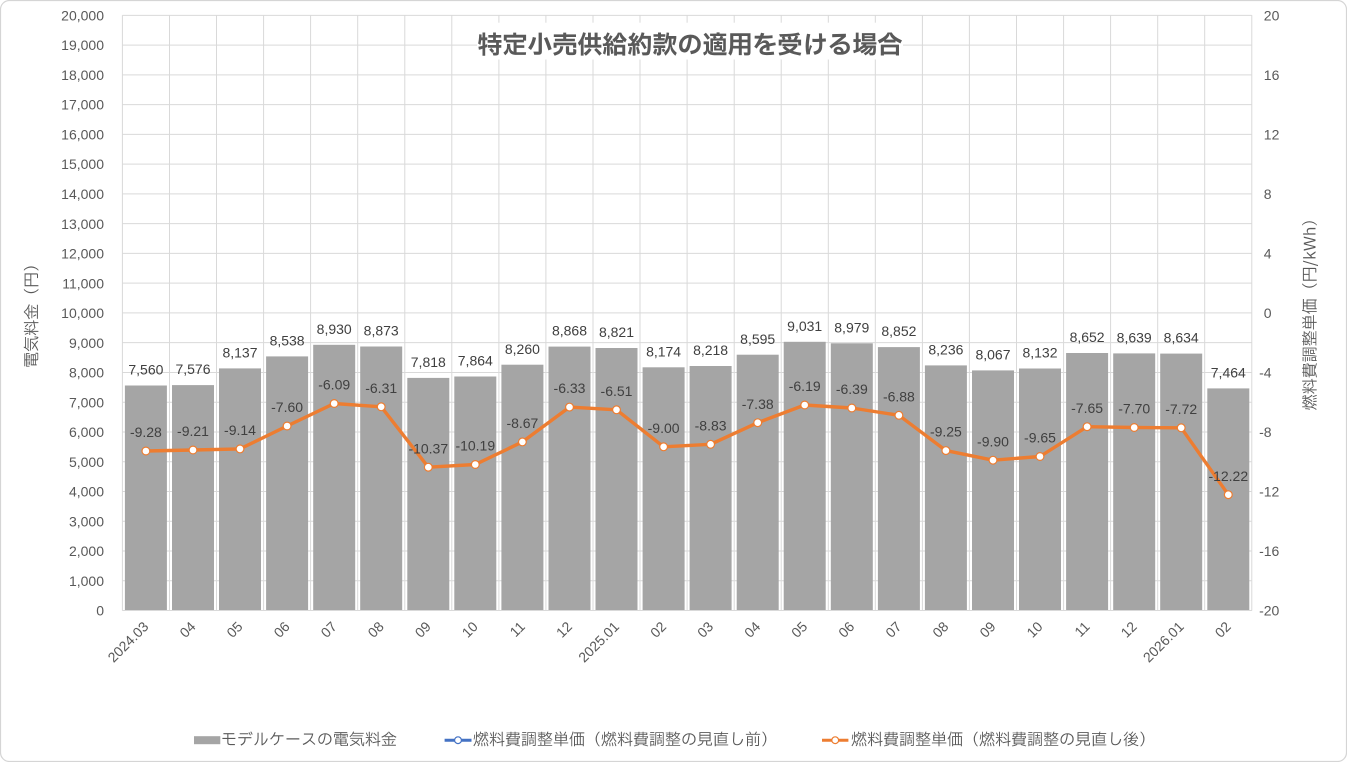 This screenshot has height=767, width=1347. What do you see at coordinates (1040, 438) in the screenshot?
I see `svg-text: -9.65` at bounding box center [1040, 438].